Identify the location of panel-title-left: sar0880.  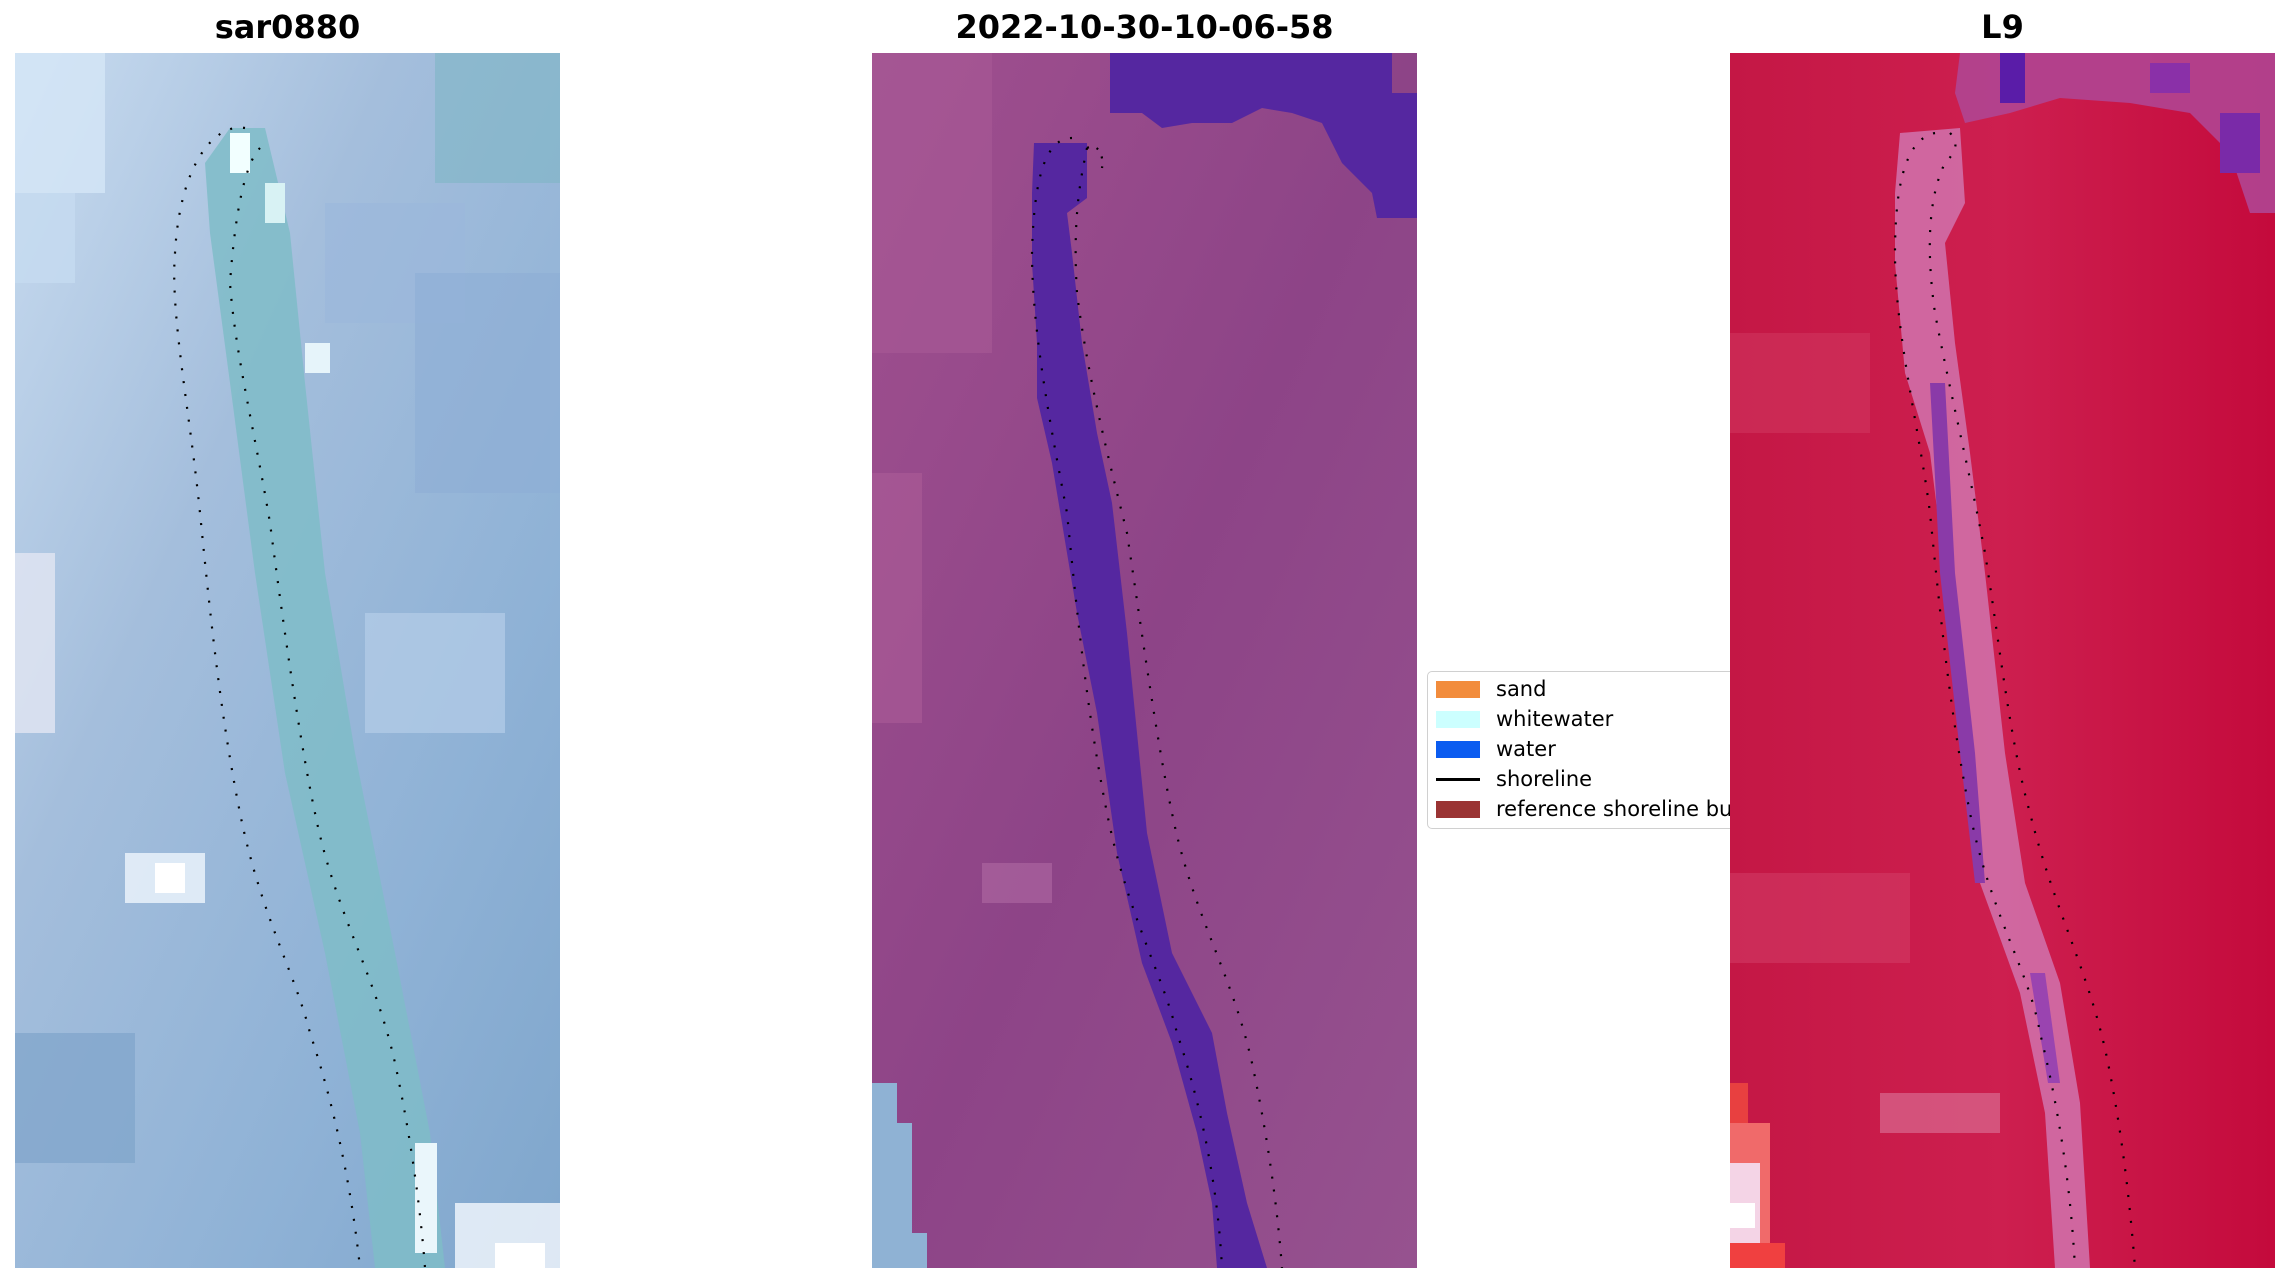
(287, 27).